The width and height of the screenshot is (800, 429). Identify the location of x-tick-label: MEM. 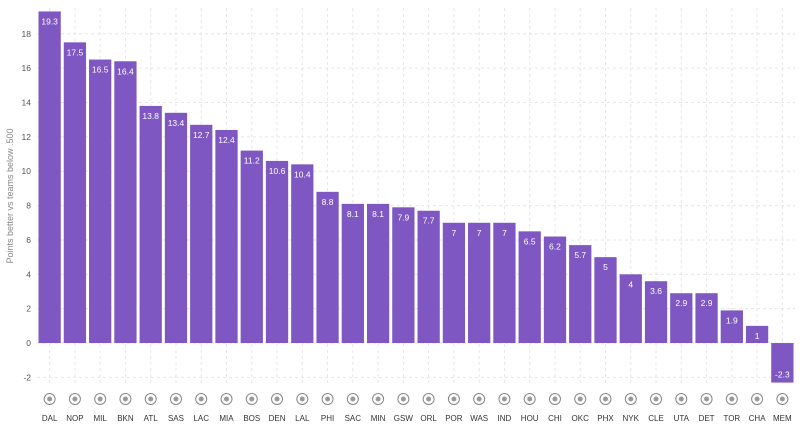
(782, 418).